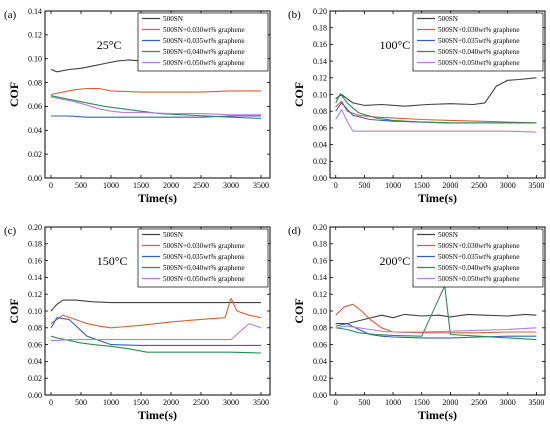 This screenshot has width=550, height=434. I want to click on panel-label: (c), so click(10, 231).